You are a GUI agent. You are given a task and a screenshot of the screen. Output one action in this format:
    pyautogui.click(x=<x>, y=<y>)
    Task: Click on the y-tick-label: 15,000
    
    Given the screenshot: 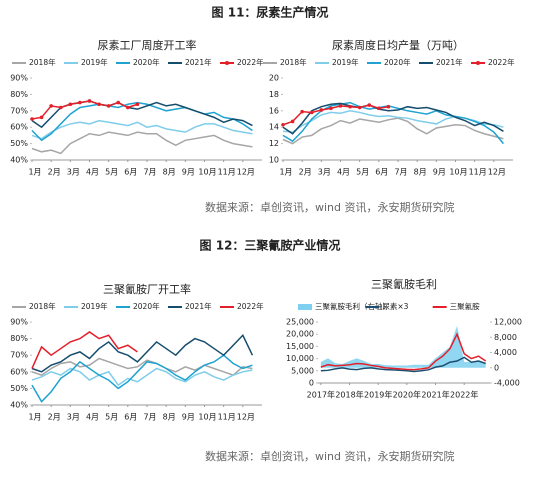 What is the action you would take?
    pyautogui.click(x=300, y=346)
    